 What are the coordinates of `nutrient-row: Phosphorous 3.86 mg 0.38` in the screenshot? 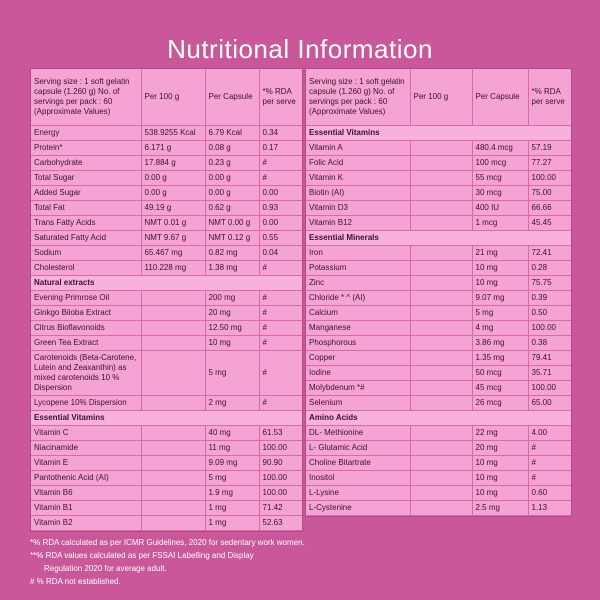 It's located at (438, 343).